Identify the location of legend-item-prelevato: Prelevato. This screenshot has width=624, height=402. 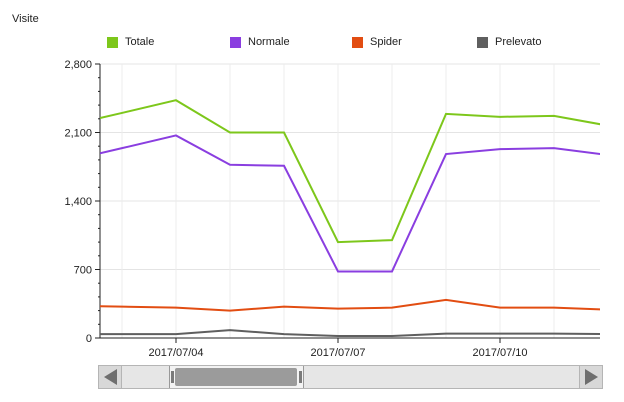
(509, 42).